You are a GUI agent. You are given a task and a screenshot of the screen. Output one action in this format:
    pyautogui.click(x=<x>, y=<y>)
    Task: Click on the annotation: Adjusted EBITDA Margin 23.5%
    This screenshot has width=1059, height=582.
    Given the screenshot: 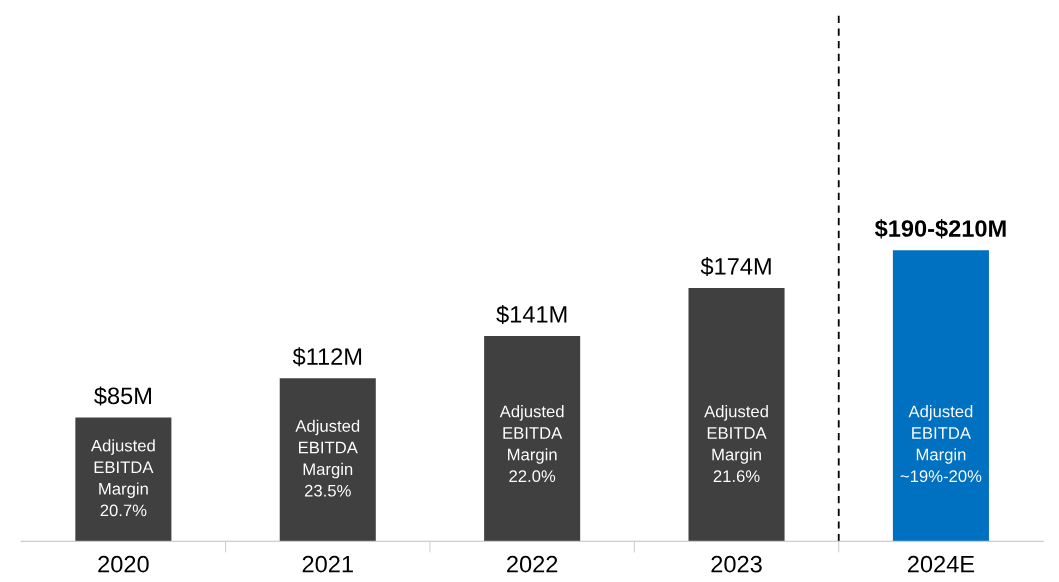 What is the action you would take?
    pyautogui.click(x=327, y=458)
    